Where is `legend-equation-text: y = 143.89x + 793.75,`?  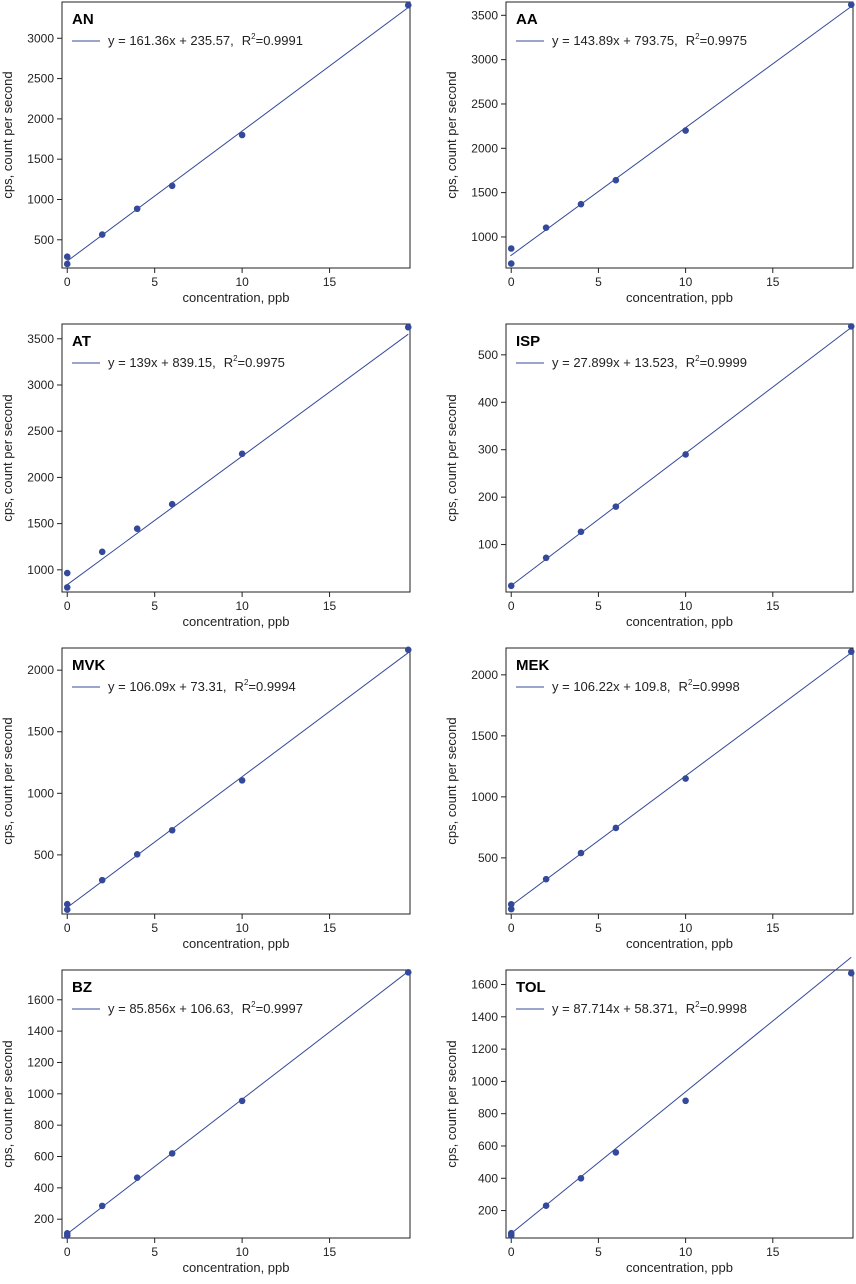
legend-equation-text: y = 143.89x + 793.75, is located at coordinates (615, 40).